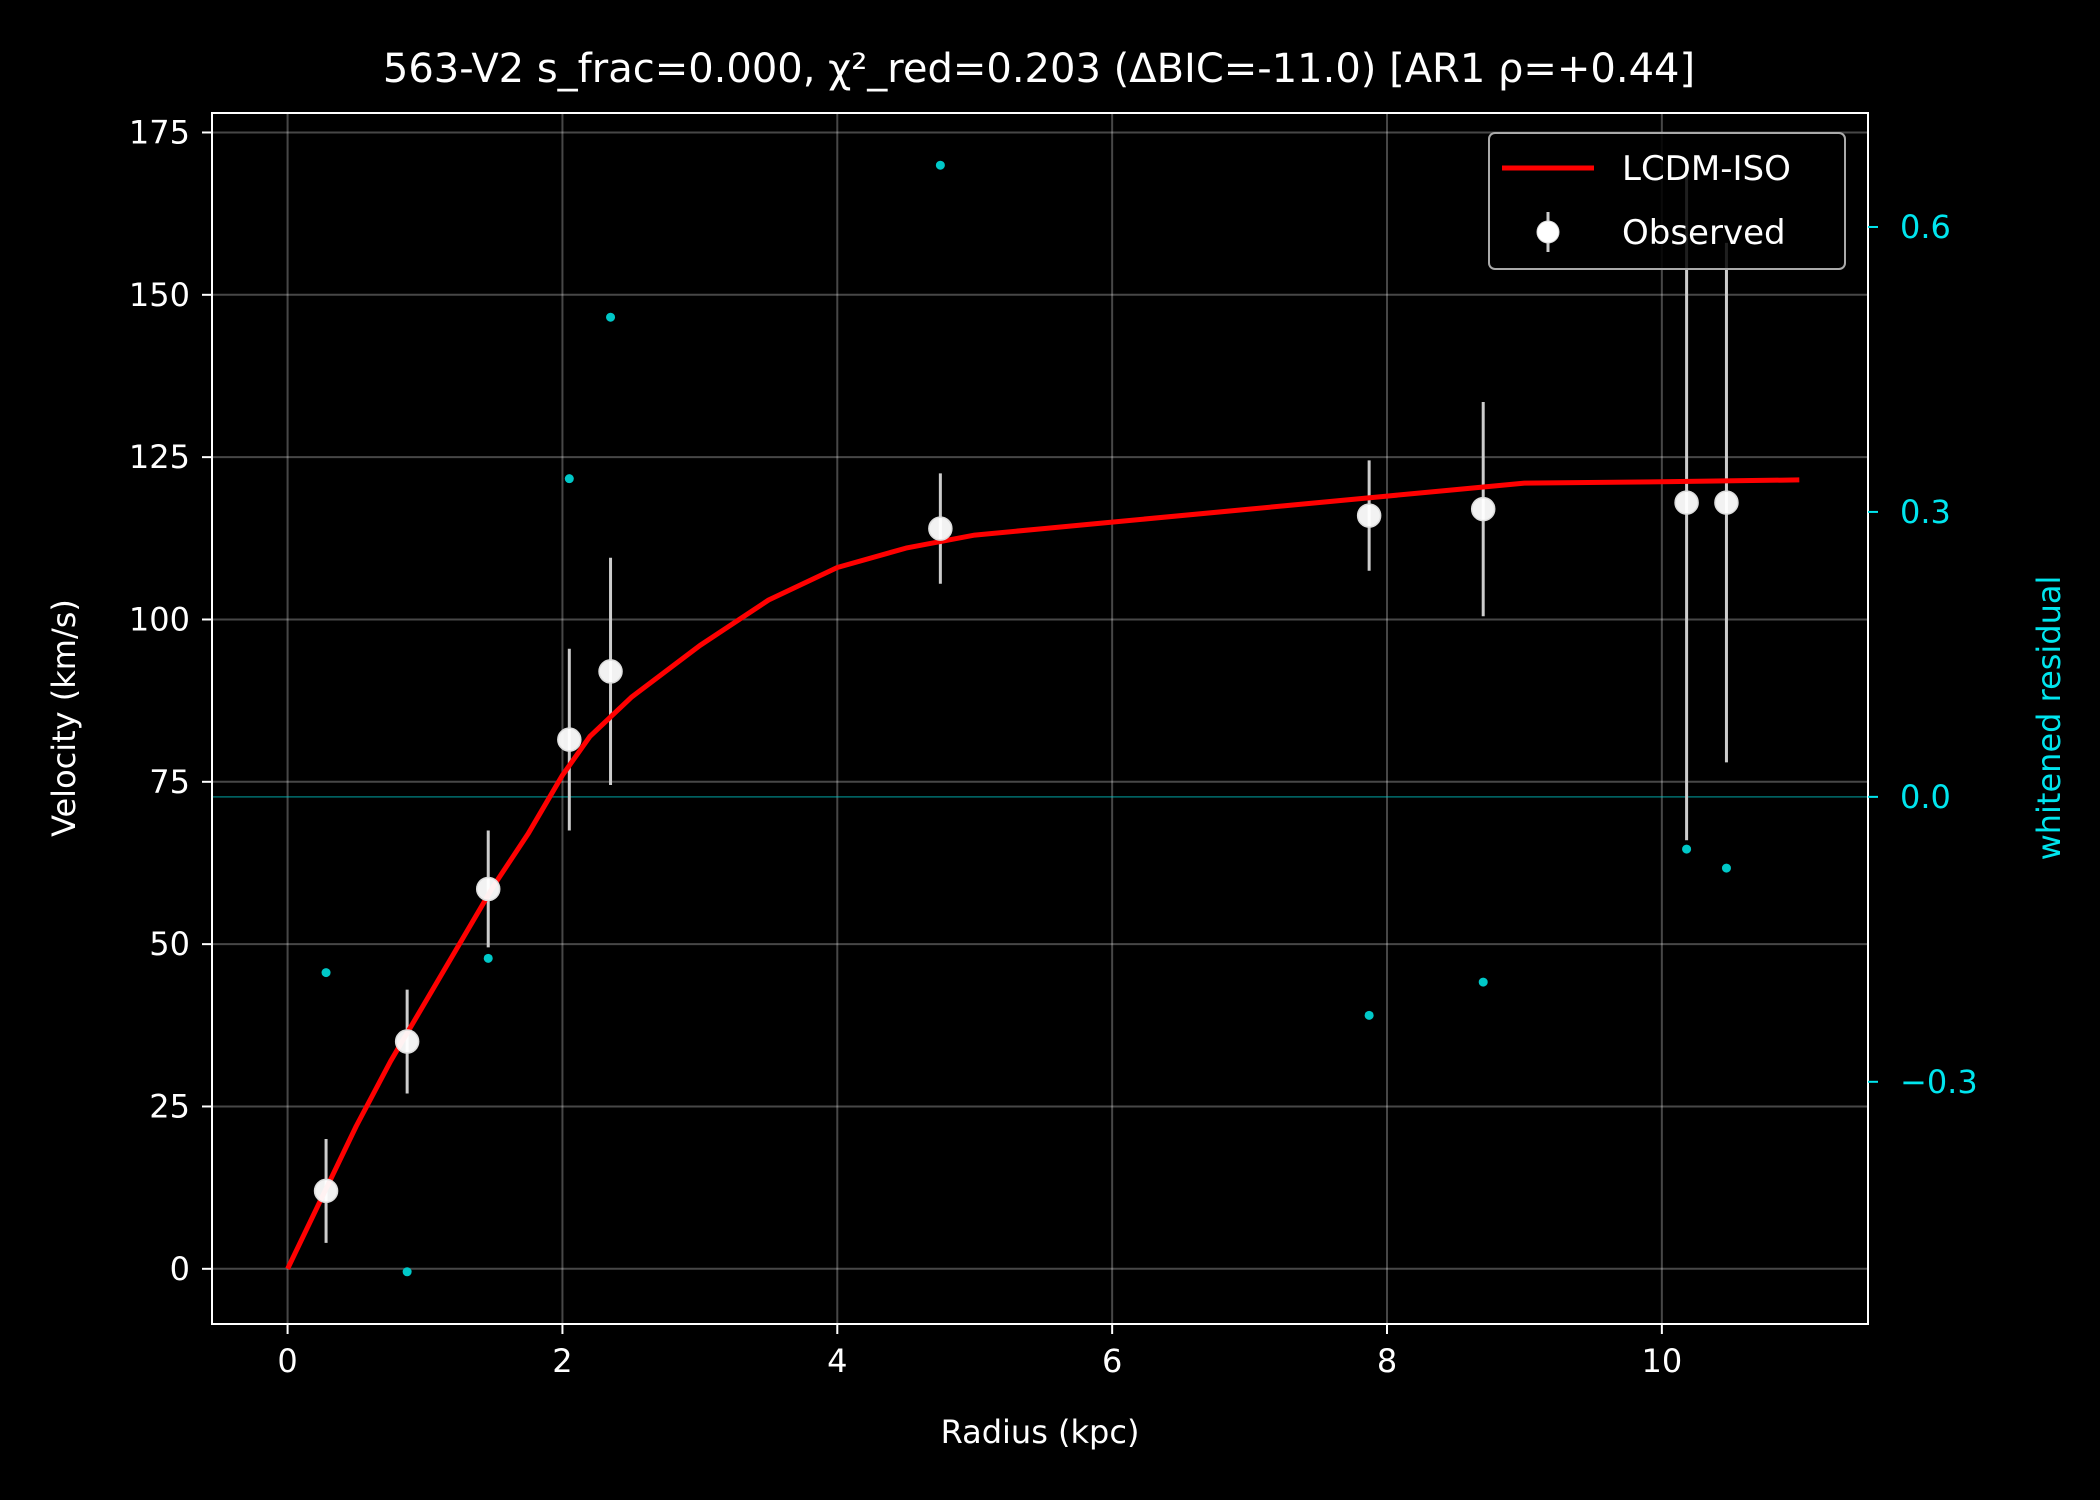 This screenshot has height=1500, width=2100. Describe the element at coordinates (169, 782) in the screenshot. I see `y-tick-label: 75` at that location.